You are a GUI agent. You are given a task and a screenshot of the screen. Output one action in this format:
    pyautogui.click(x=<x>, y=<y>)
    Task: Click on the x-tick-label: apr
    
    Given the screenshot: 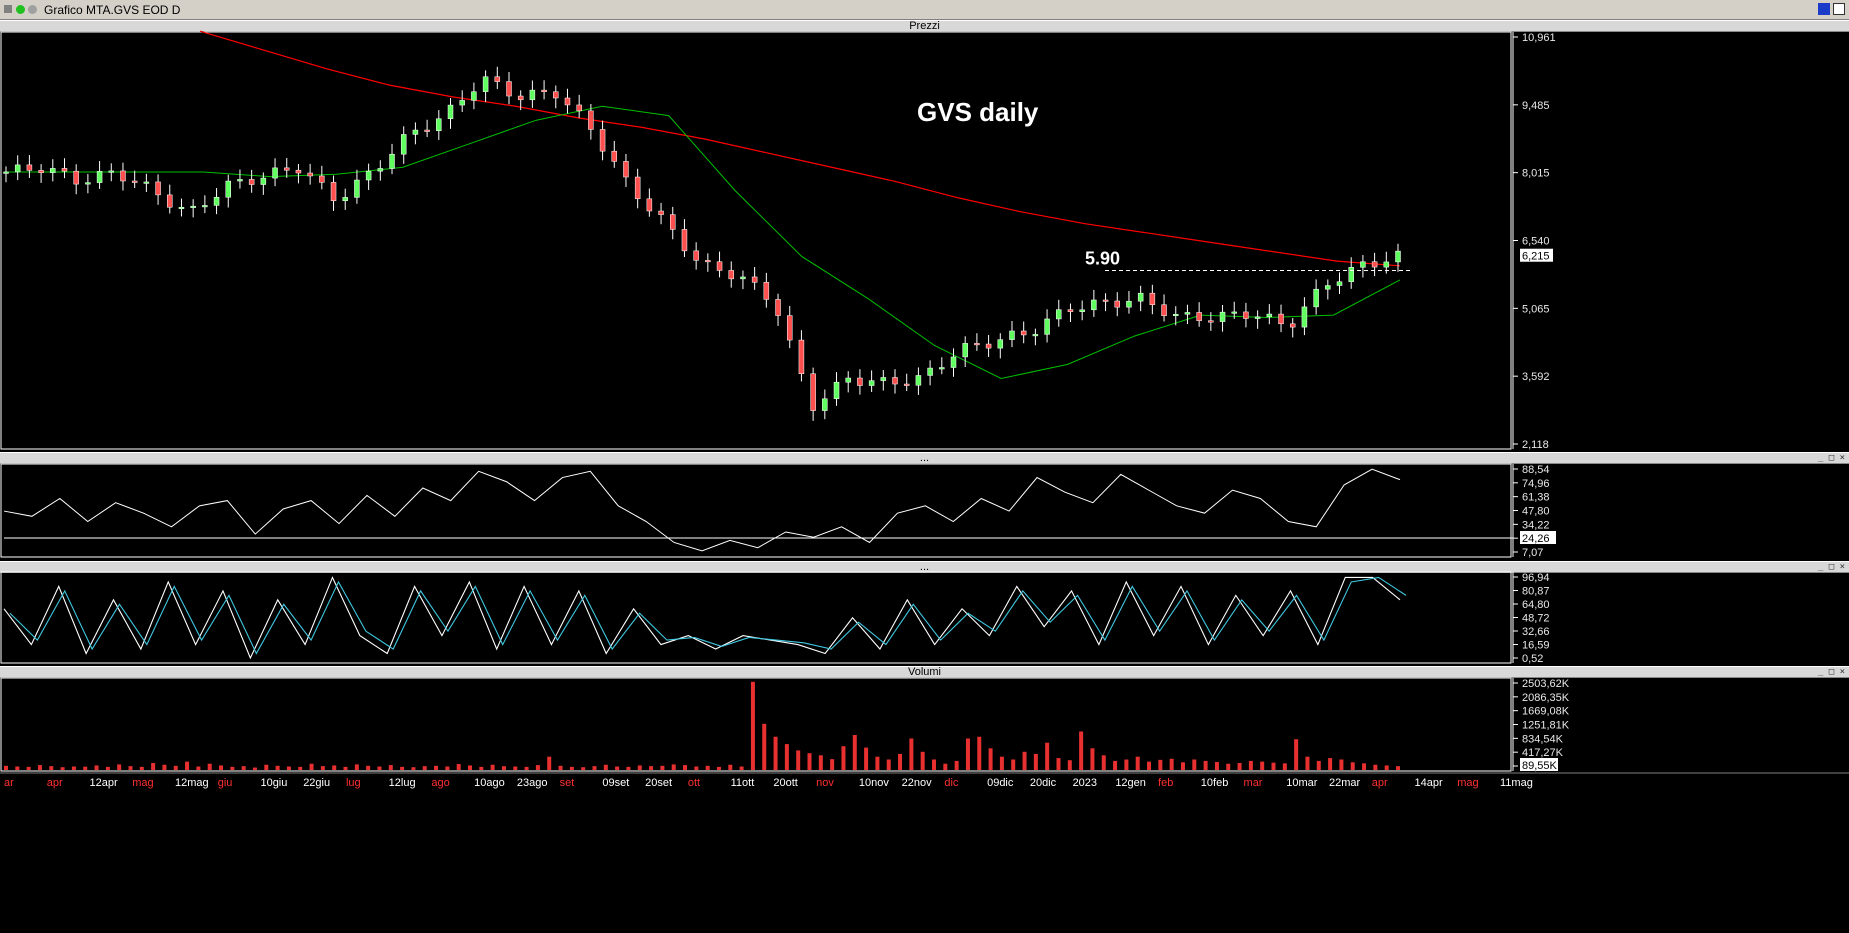 What is the action you would take?
    pyautogui.click(x=55, y=783)
    